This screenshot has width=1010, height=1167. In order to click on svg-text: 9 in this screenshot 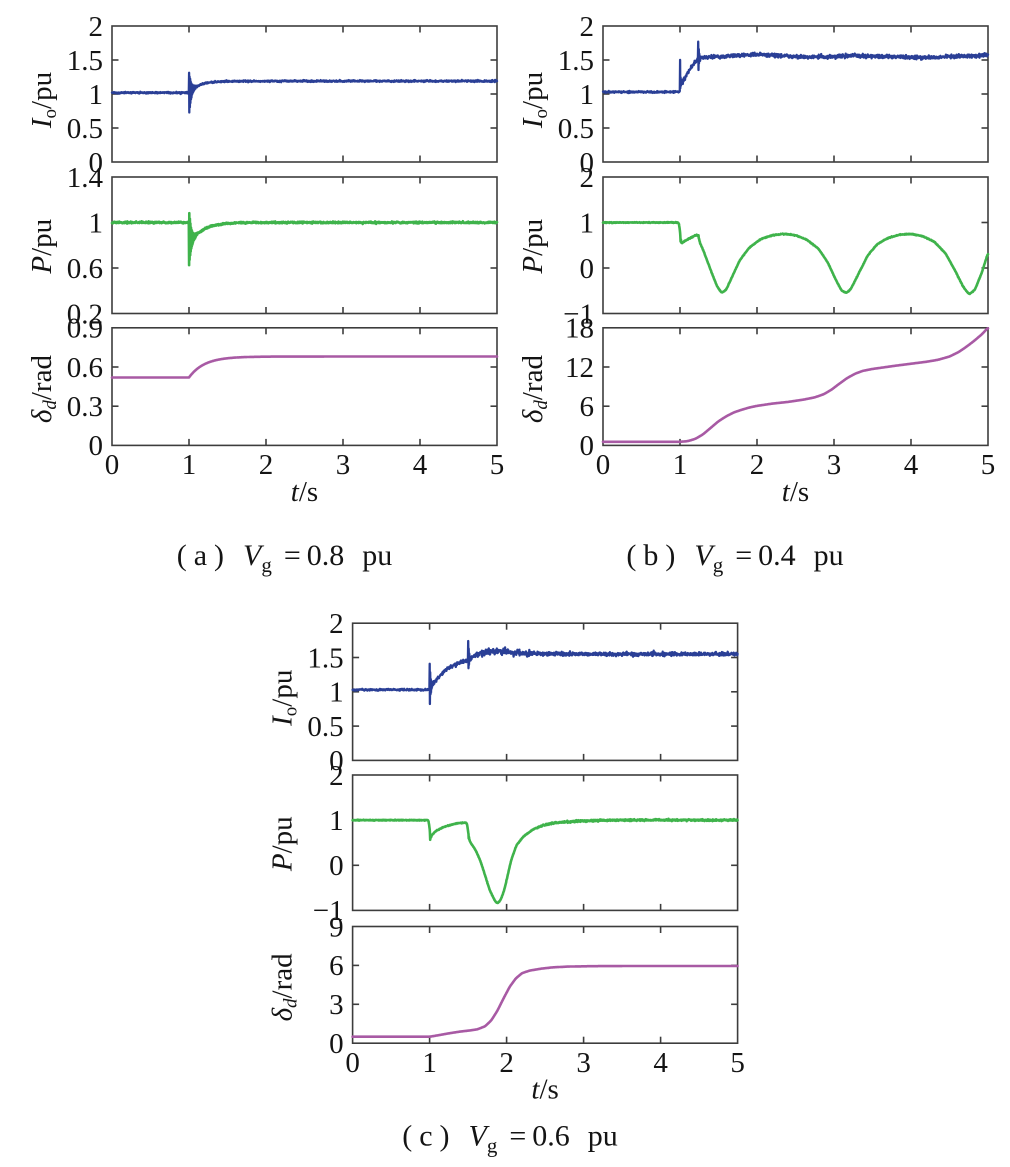, I will do `click(336, 927)`.